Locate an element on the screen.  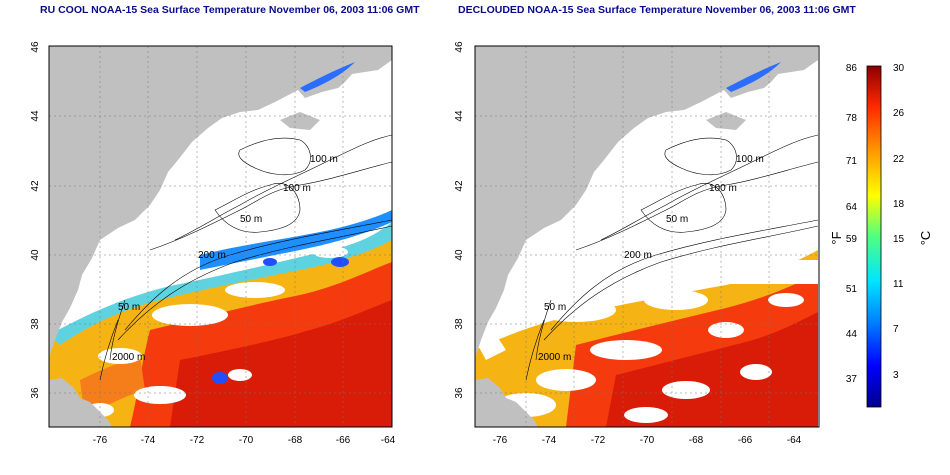
fahrenheit-tick: 71 is located at coordinates (852, 161).